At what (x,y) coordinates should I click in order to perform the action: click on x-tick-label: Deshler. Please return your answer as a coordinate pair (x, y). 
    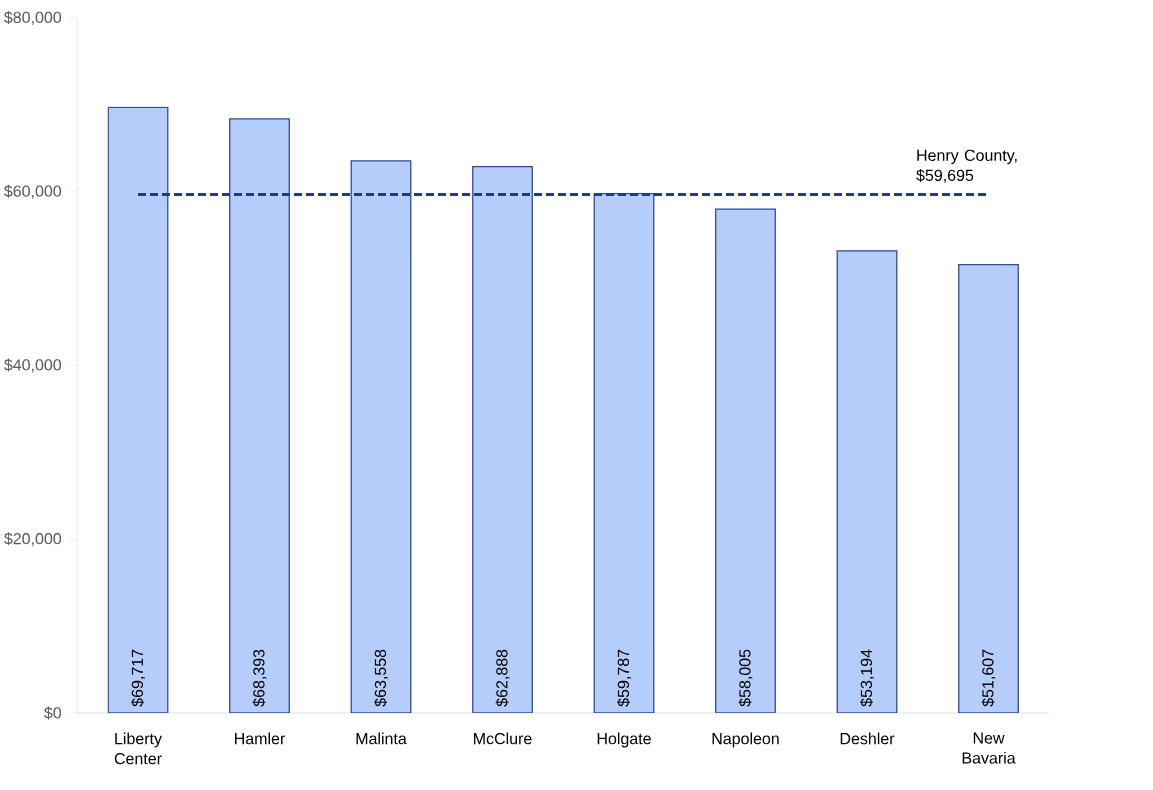
    Looking at the image, I should click on (867, 738).